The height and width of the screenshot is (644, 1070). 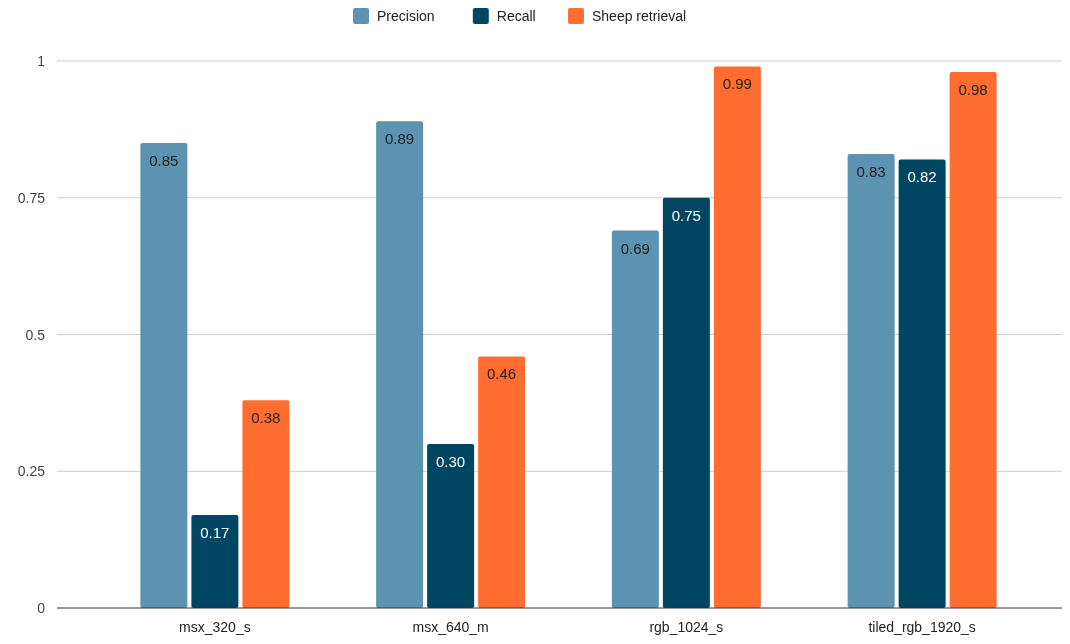 I want to click on data-label: 0.17, so click(x=215, y=533).